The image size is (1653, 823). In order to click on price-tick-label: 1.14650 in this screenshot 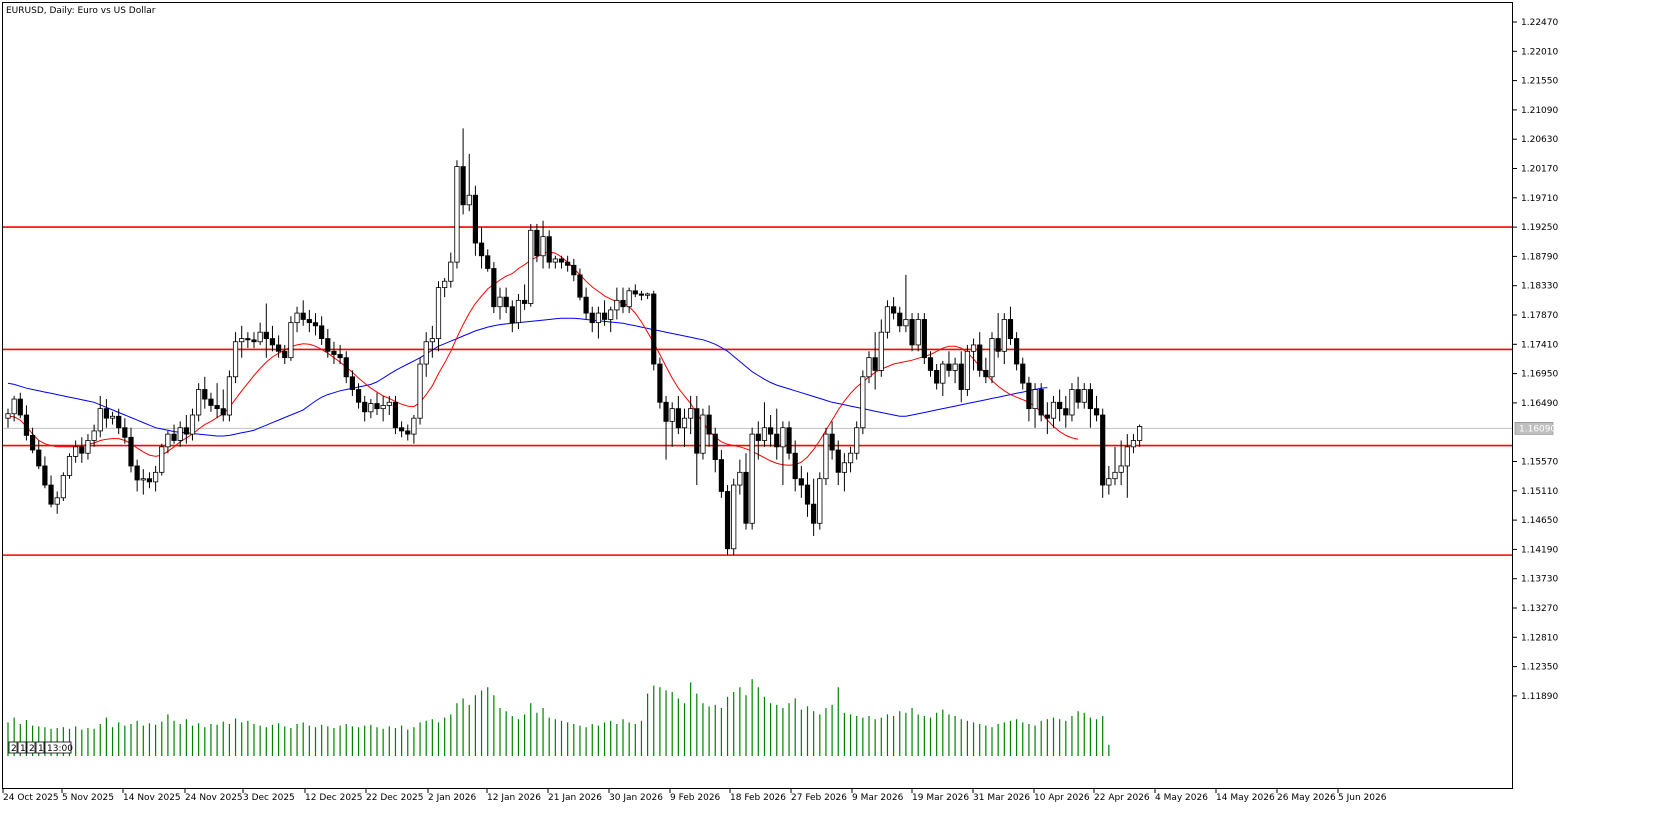, I will do `click(1539, 521)`.